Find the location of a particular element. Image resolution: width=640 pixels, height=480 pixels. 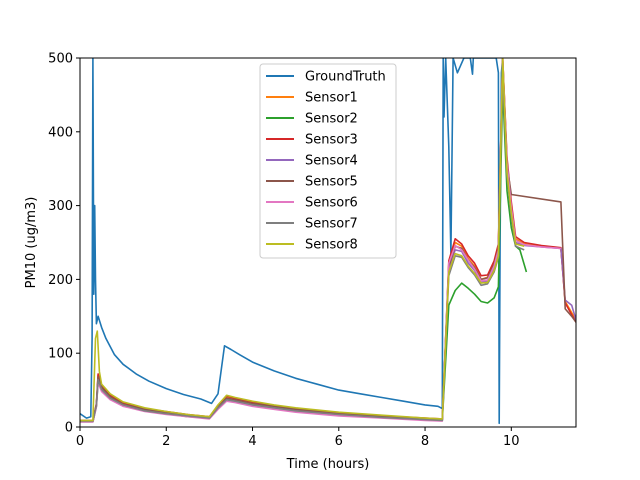

y-tick-label: 100 is located at coordinates (60, 354).